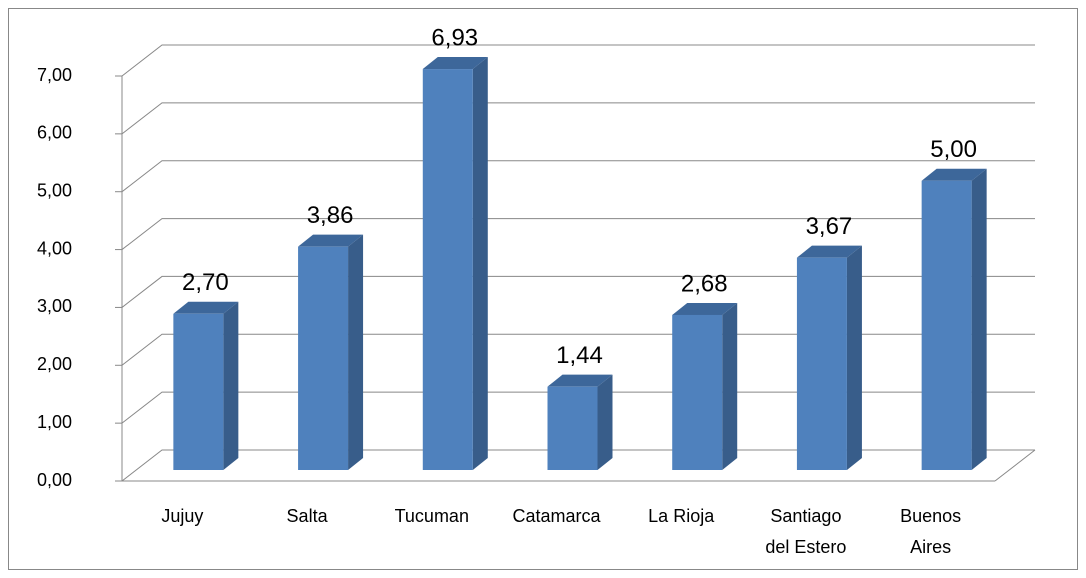 This screenshot has height=578, width=1086. Describe the element at coordinates (205, 282) in the screenshot. I see `value-label: 2,70` at that location.